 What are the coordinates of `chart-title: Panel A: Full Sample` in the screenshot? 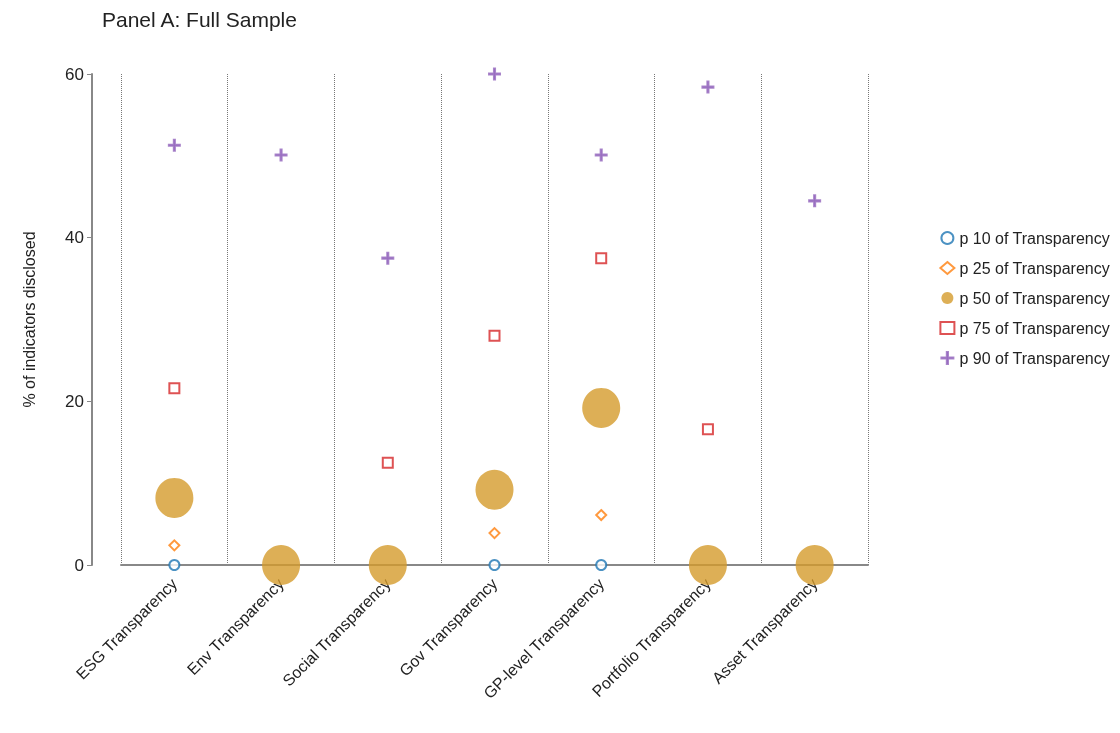 It's located at (199, 19).